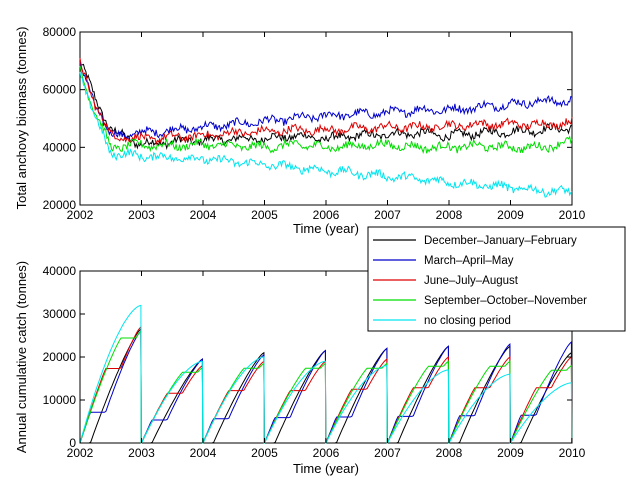  What do you see at coordinates (500, 241) in the screenshot?
I see `legend-label: December–January–February` at bounding box center [500, 241].